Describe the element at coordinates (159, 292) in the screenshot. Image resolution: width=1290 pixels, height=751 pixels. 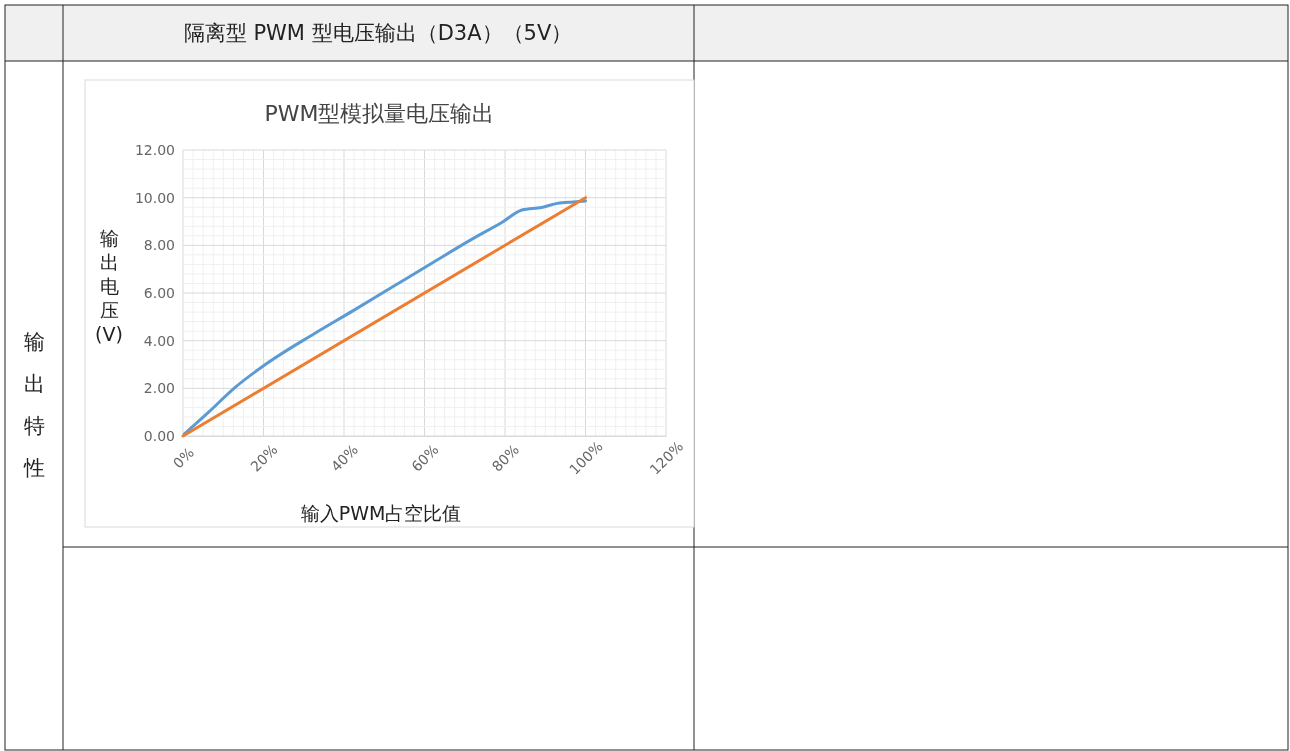
I see `y-tick-label: 6.00` at that location.